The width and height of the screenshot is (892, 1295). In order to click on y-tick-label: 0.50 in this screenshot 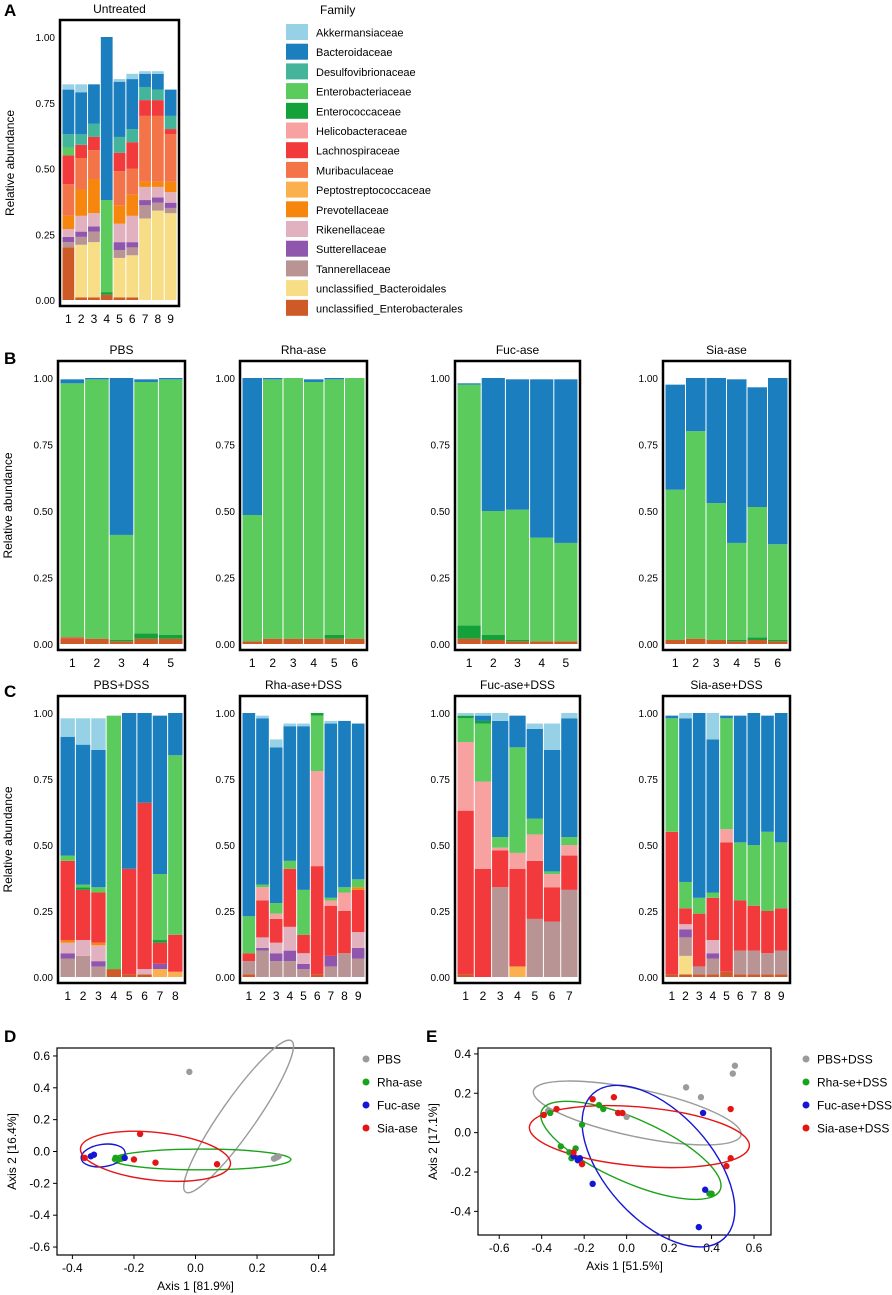, I will do `click(44, 846)`.